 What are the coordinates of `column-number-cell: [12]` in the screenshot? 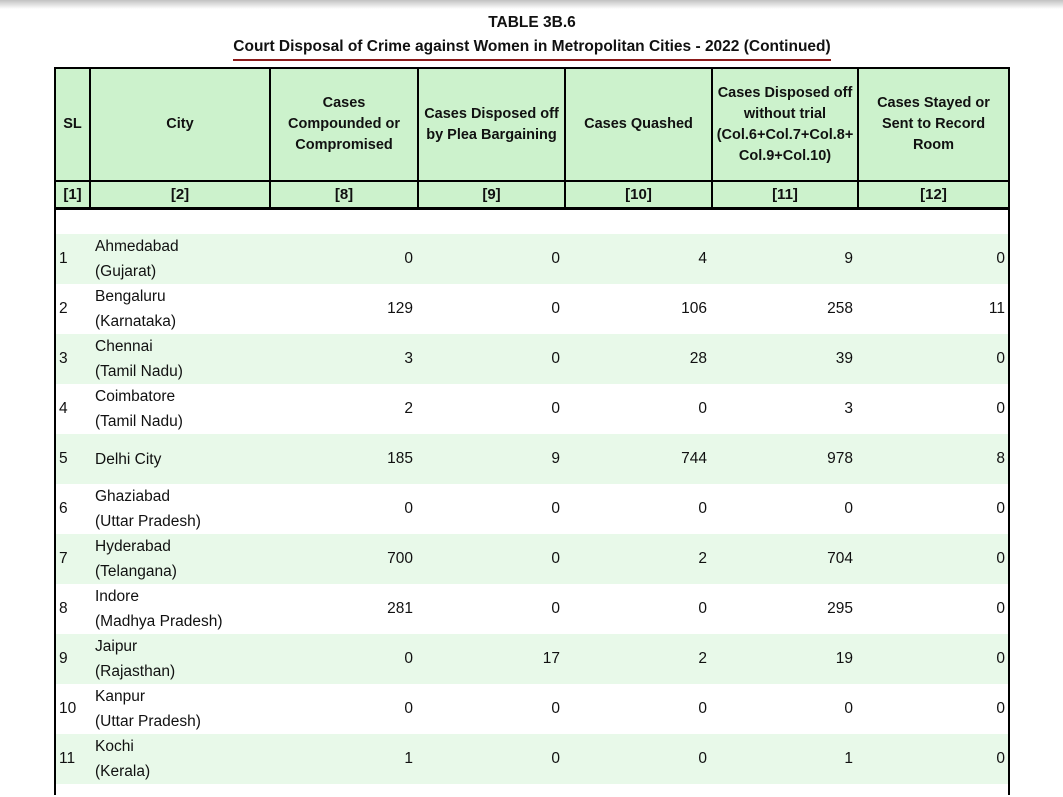 It's located at (933, 196).